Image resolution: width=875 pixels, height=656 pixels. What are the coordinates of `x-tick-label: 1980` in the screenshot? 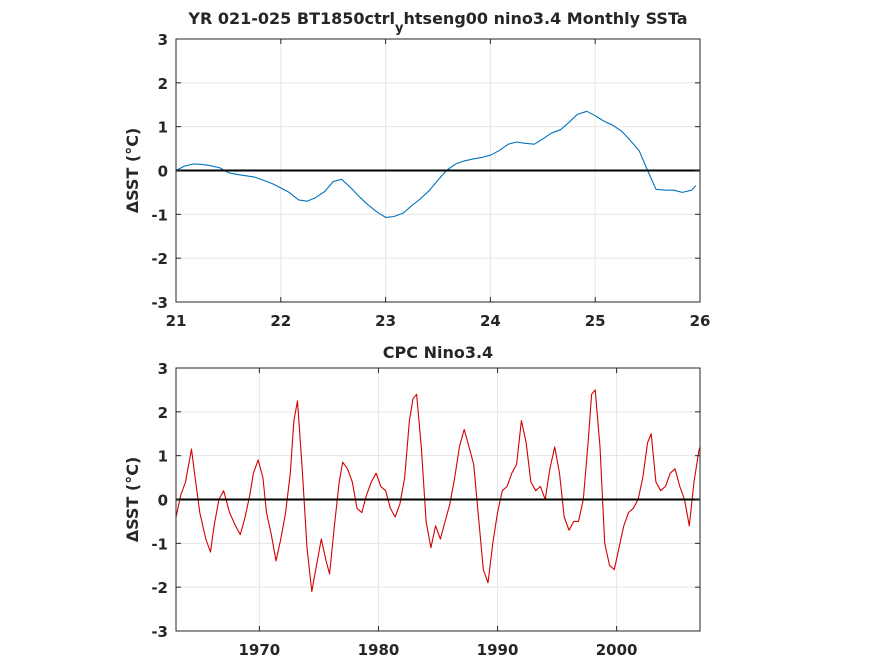 It's located at (379, 648).